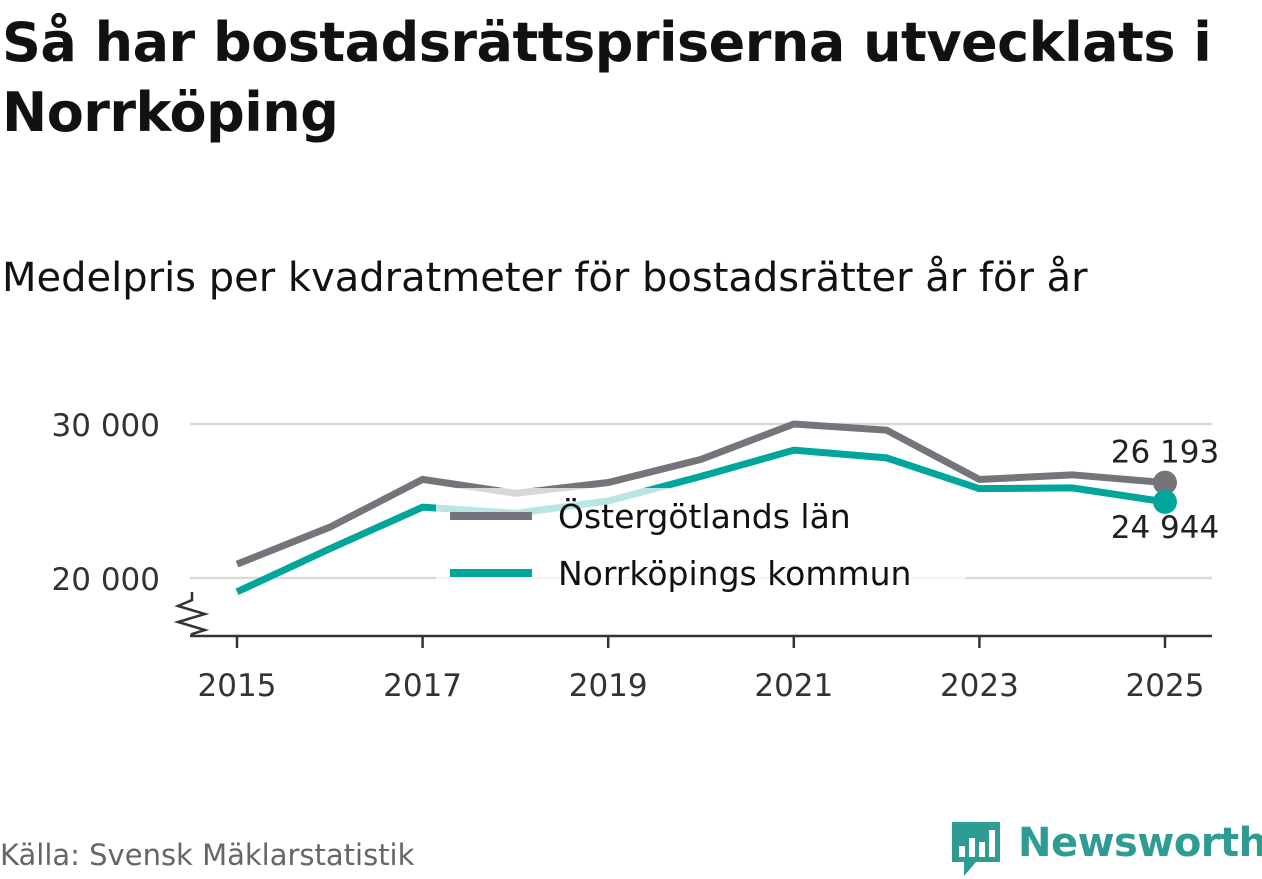 Image resolution: width=1262 pixels, height=879 pixels. What do you see at coordinates (979, 686) in the screenshot?
I see `x-tick-label-2023: 2023` at bounding box center [979, 686].